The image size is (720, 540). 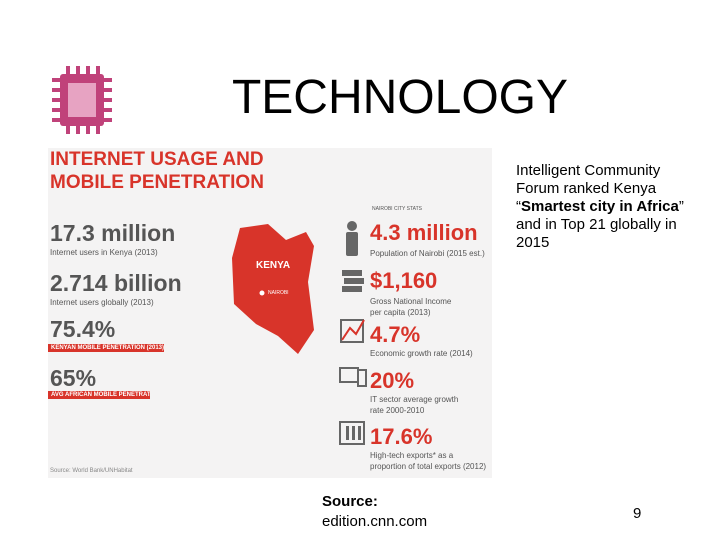 I want to click on stat-icons, so click(x=353, y=333).